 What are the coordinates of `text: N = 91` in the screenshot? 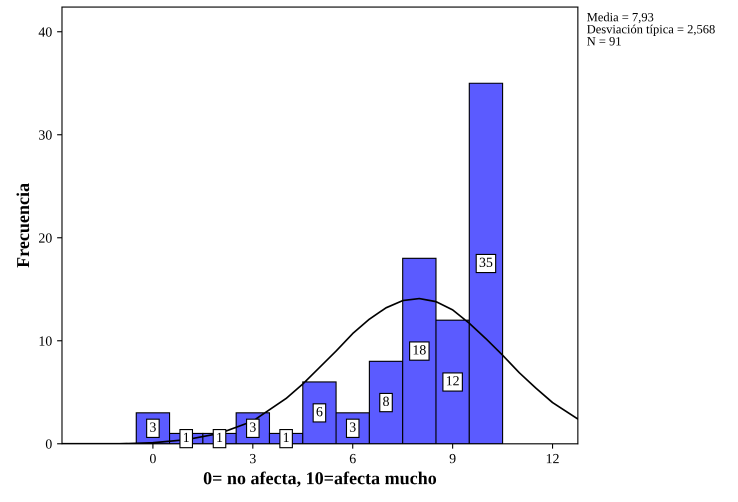 It's located at (604, 41).